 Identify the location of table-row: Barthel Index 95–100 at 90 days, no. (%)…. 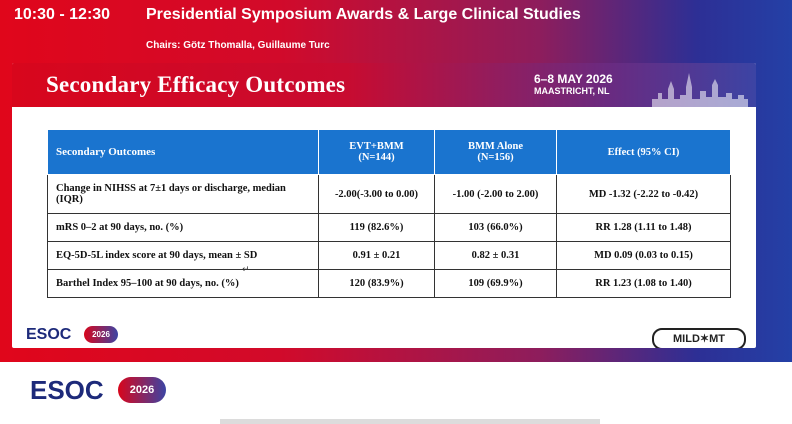
(389, 283).